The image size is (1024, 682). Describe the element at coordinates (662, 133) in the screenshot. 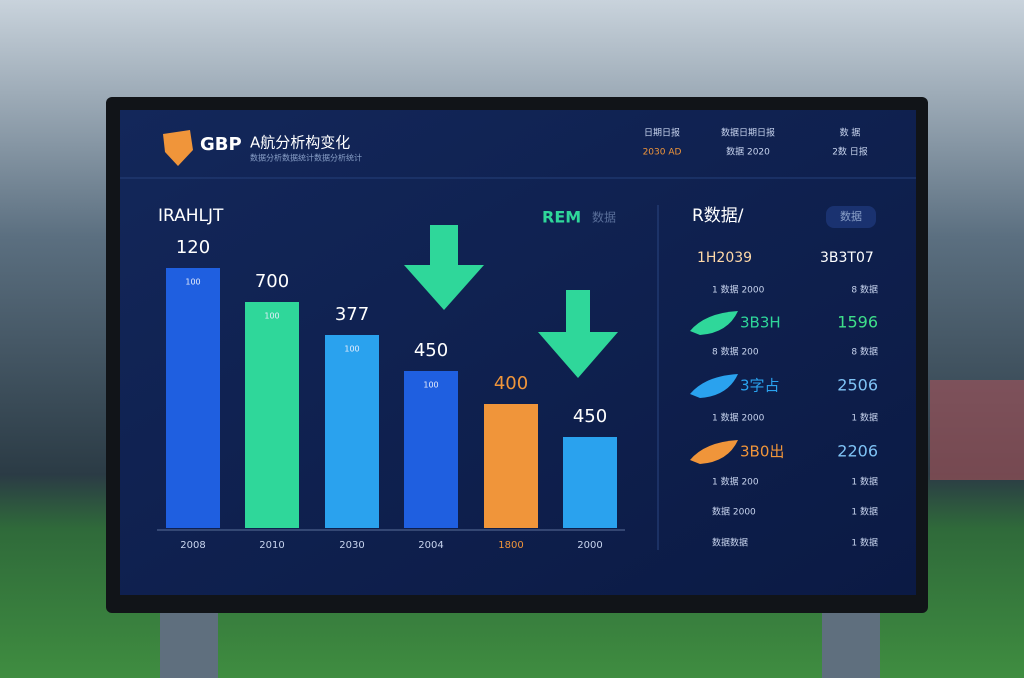

I see `info-label: 日期日报` at that location.